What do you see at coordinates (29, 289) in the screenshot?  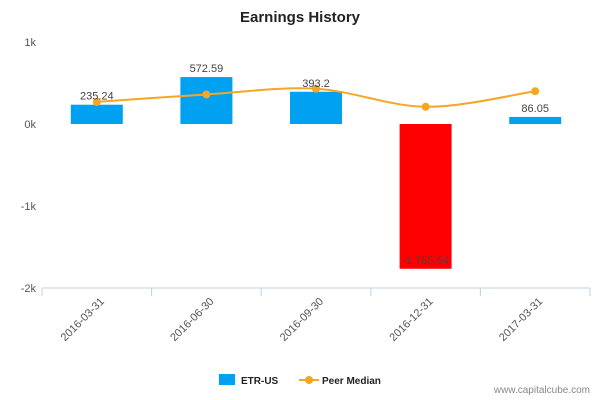 I see `y-tick-label: -2k` at bounding box center [29, 289].